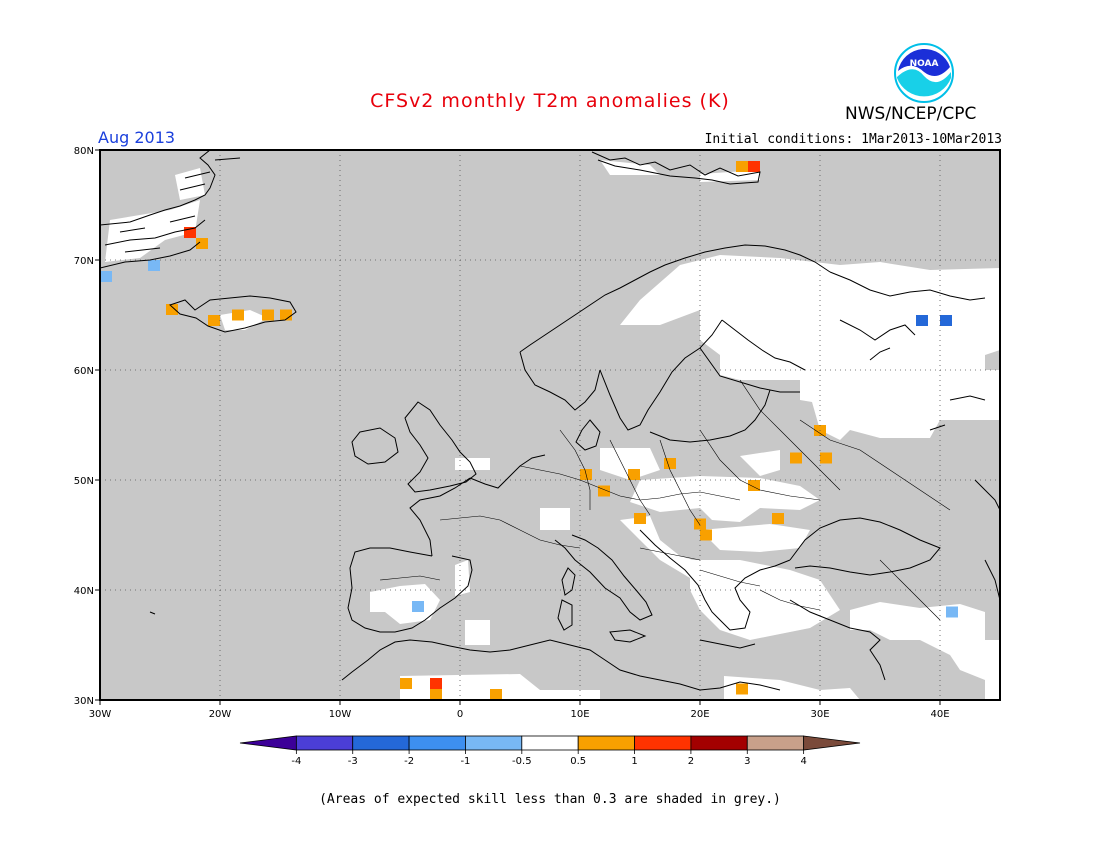  I want to click on lon-tick-label: 20W, so click(220, 714).